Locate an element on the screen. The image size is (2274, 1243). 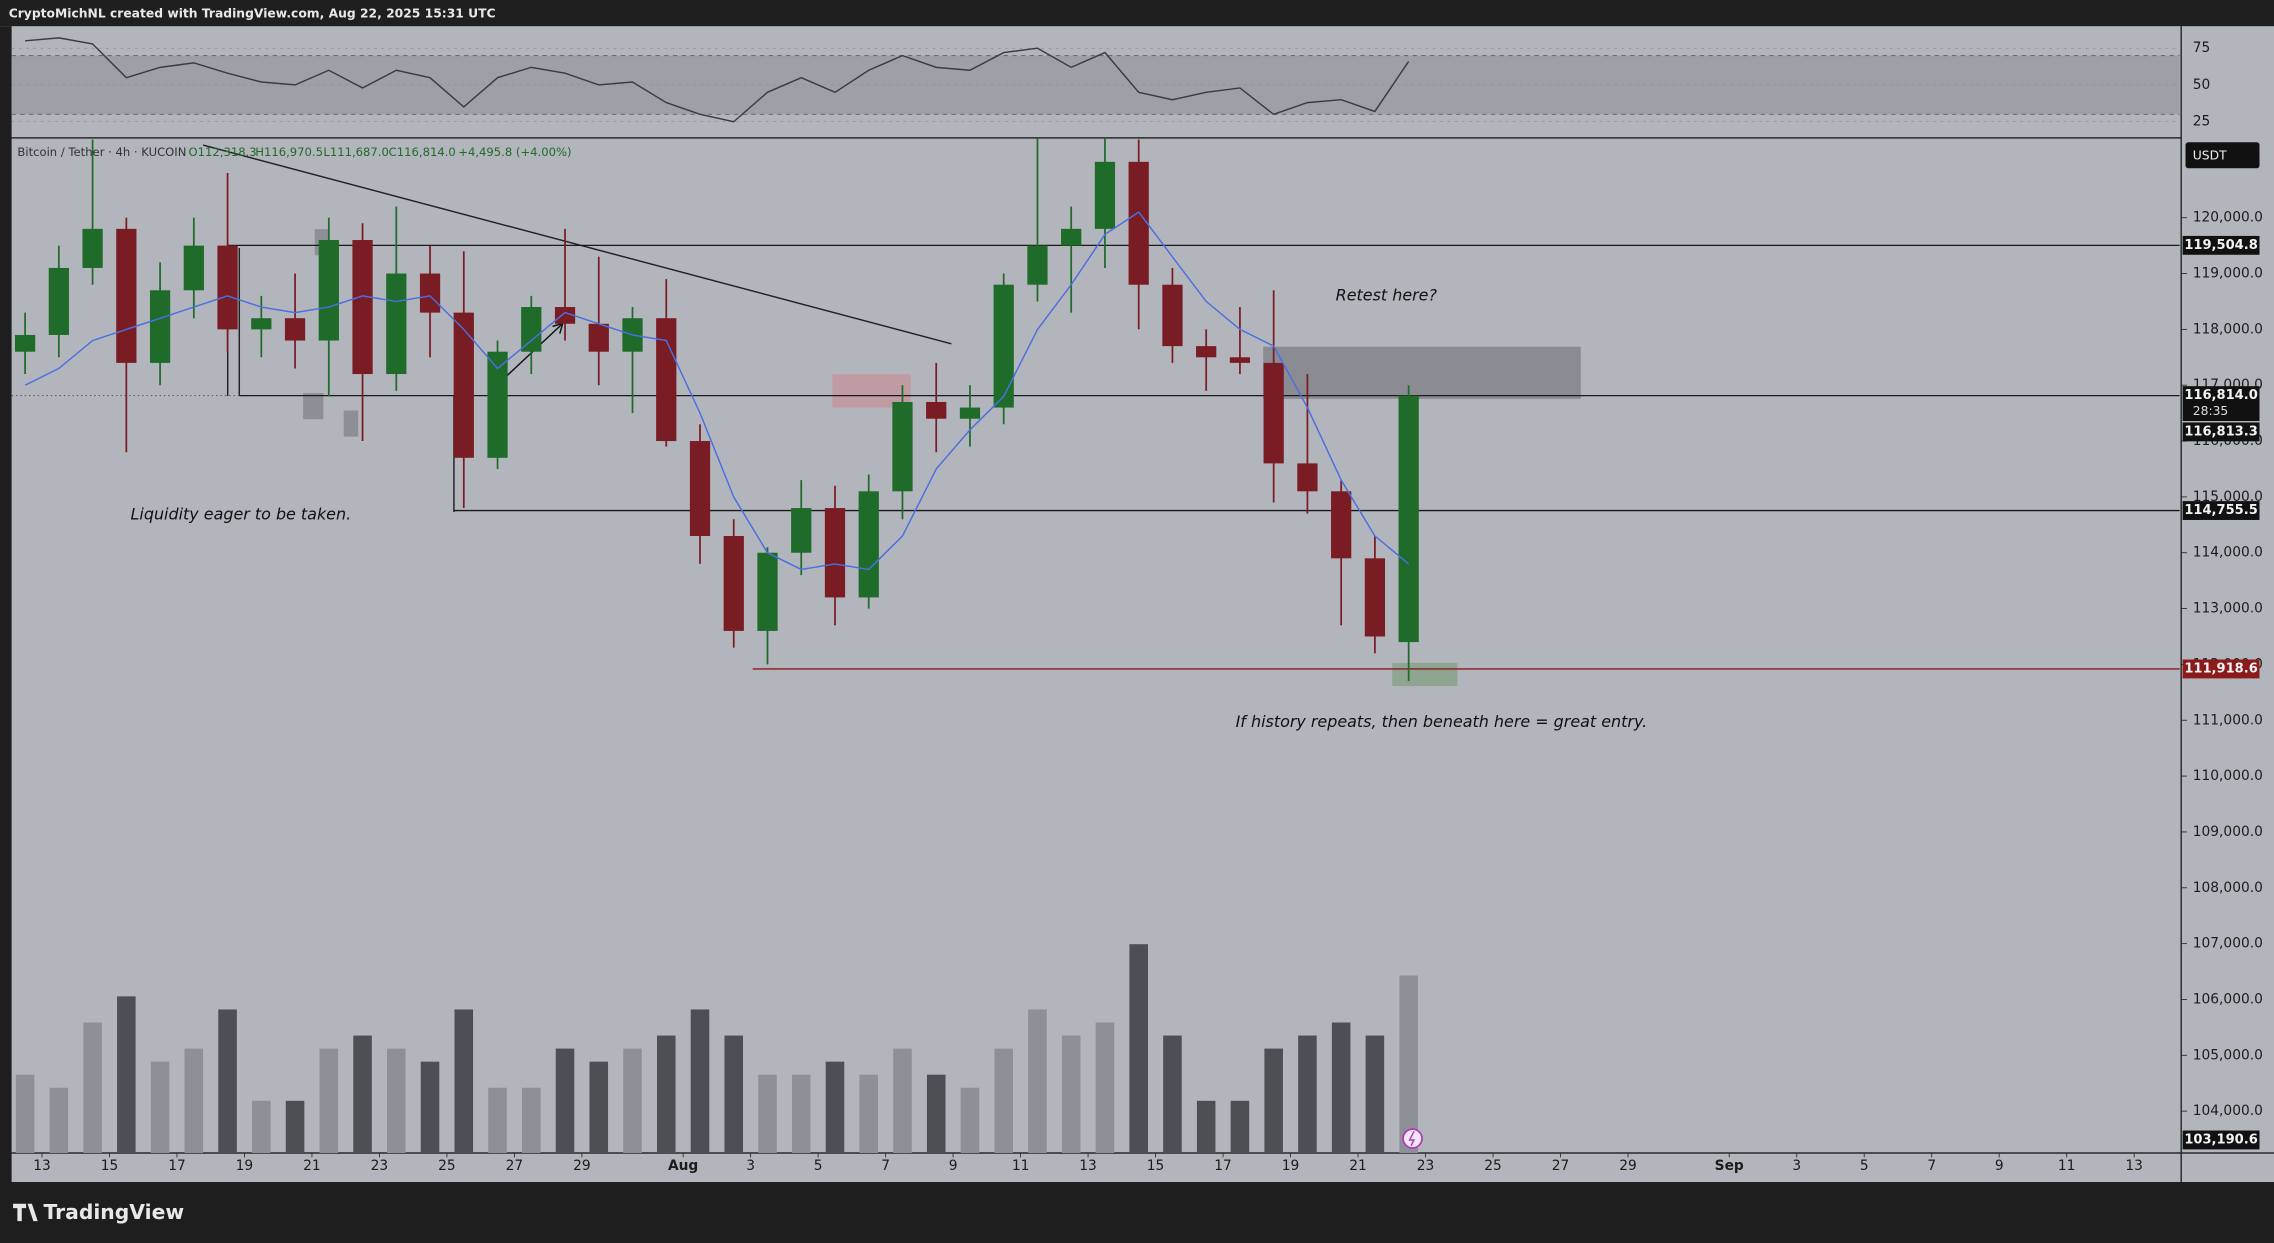
annotation: Retest here? is located at coordinates (1387, 294).